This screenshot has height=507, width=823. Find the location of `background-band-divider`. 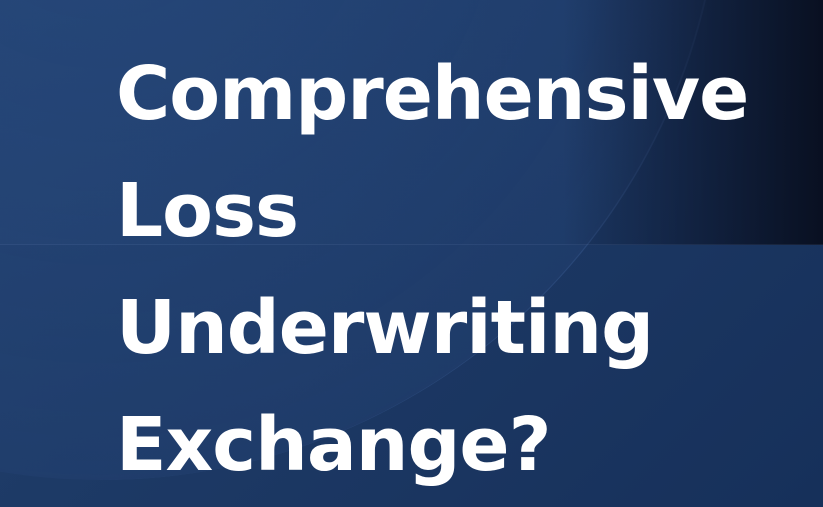

background-band-divider is located at coordinates (411, 244).